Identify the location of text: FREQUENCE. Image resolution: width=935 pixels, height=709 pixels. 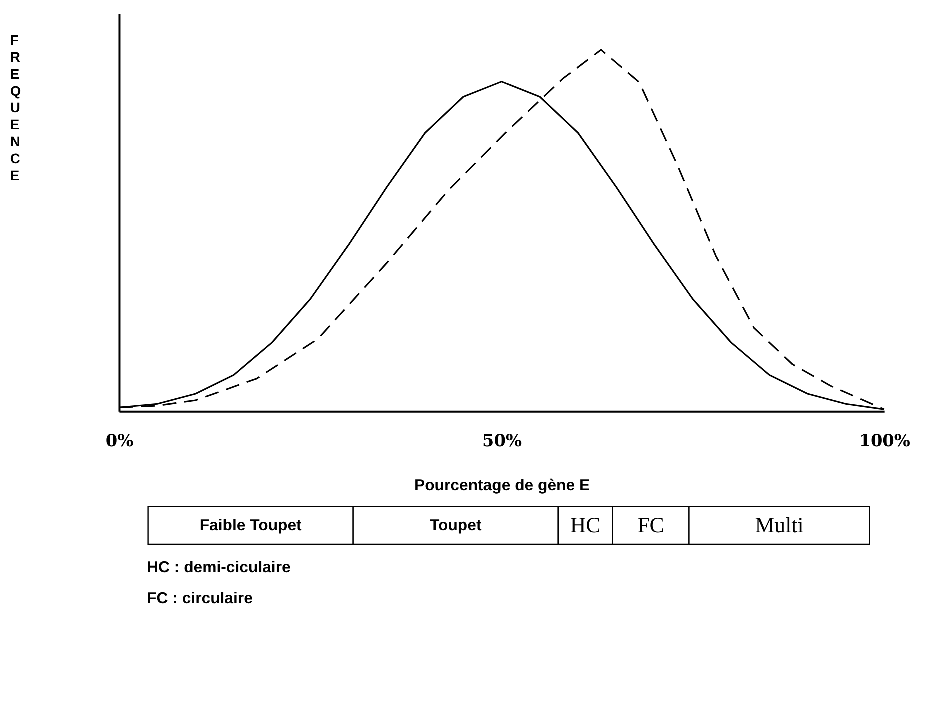
(16, 108).